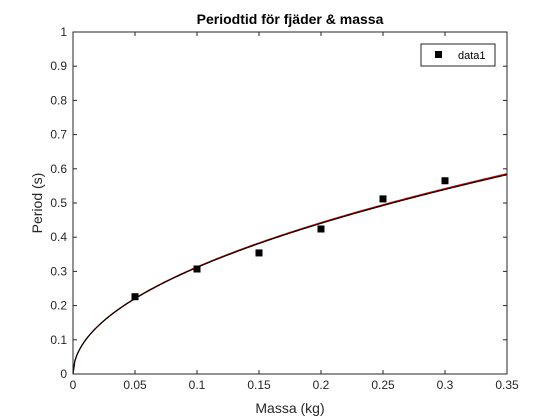 The width and height of the screenshot is (560, 420). What do you see at coordinates (58, 66) in the screenshot?
I see `y-tick-label: 0.9` at bounding box center [58, 66].